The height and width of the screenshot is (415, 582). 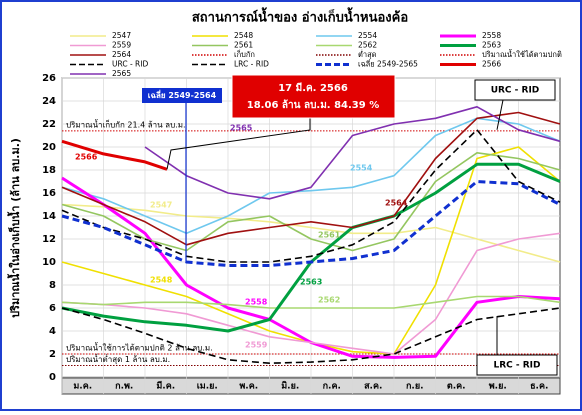 What do you see at coordinates (361, 168) in the screenshot?
I see `series-label: 2554` at bounding box center [361, 168].